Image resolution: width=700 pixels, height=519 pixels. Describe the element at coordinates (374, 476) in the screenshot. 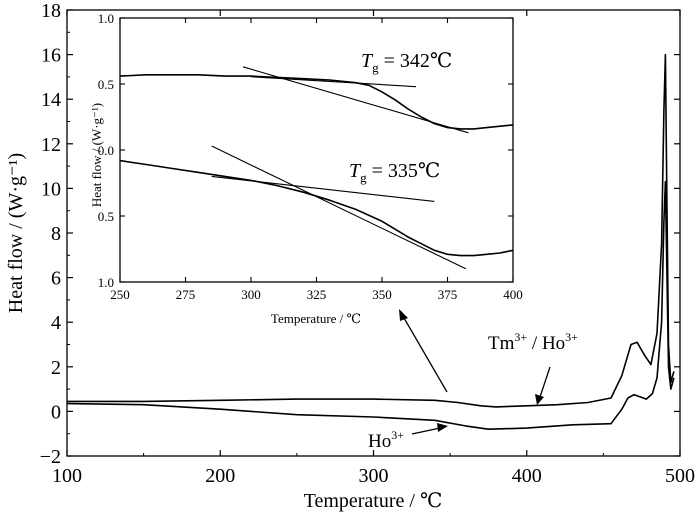

I see `main-x-tick-label: 300` at that location.